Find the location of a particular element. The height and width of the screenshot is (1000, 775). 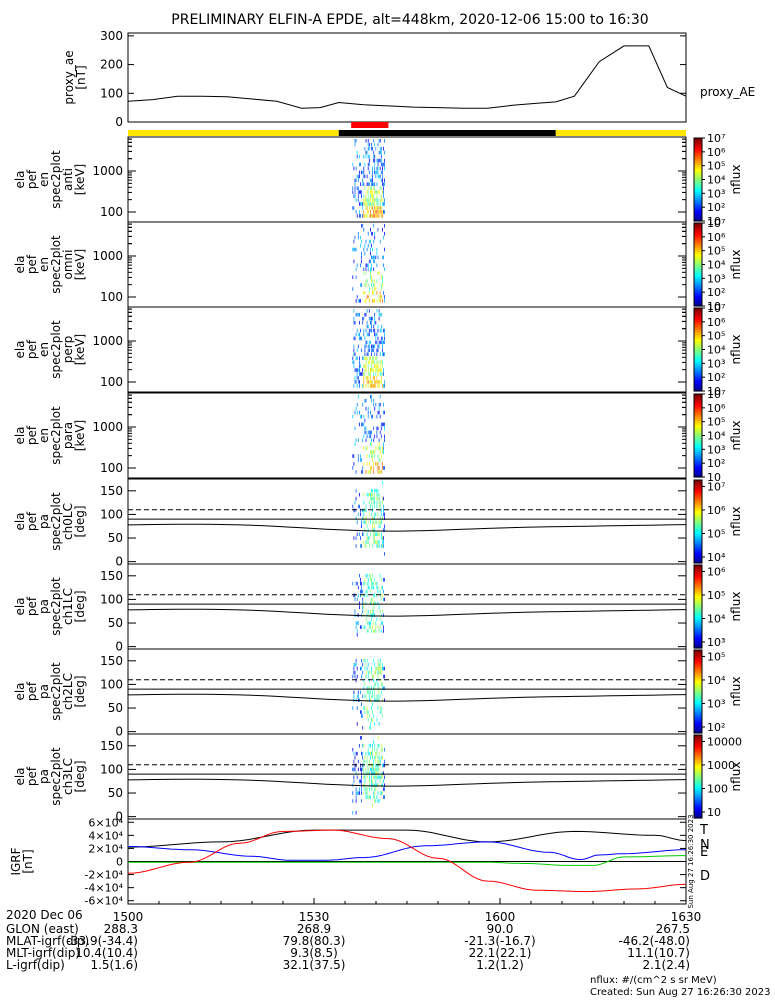

panel-2-colorbar-label: 10² is located at coordinates (716, 292).